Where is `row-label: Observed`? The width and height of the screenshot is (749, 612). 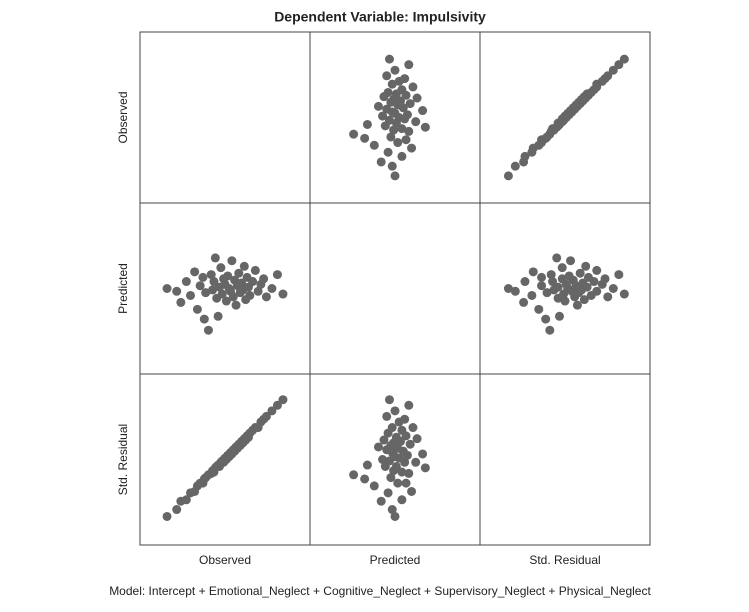 row-label: Observed is located at coordinates (123, 117).